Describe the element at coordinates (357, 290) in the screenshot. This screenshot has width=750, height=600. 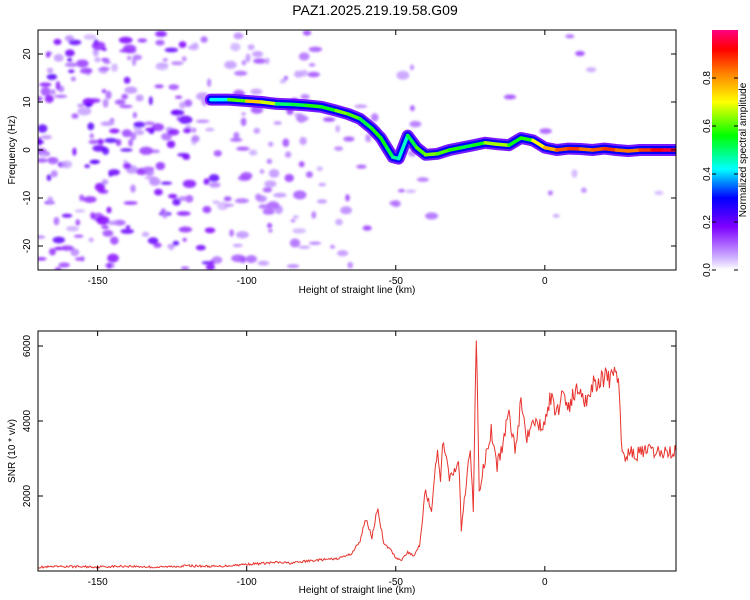
I see `spectrogram-x-label: Height of straight line (km)` at that location.